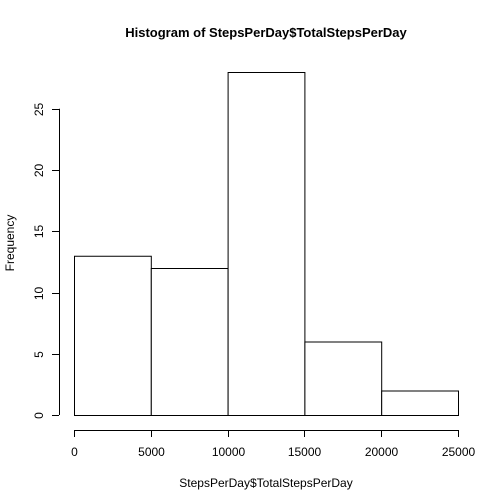 This screenshot has width=504, height=504. I want to click on y-tick-label: 10, so click(39, 294).